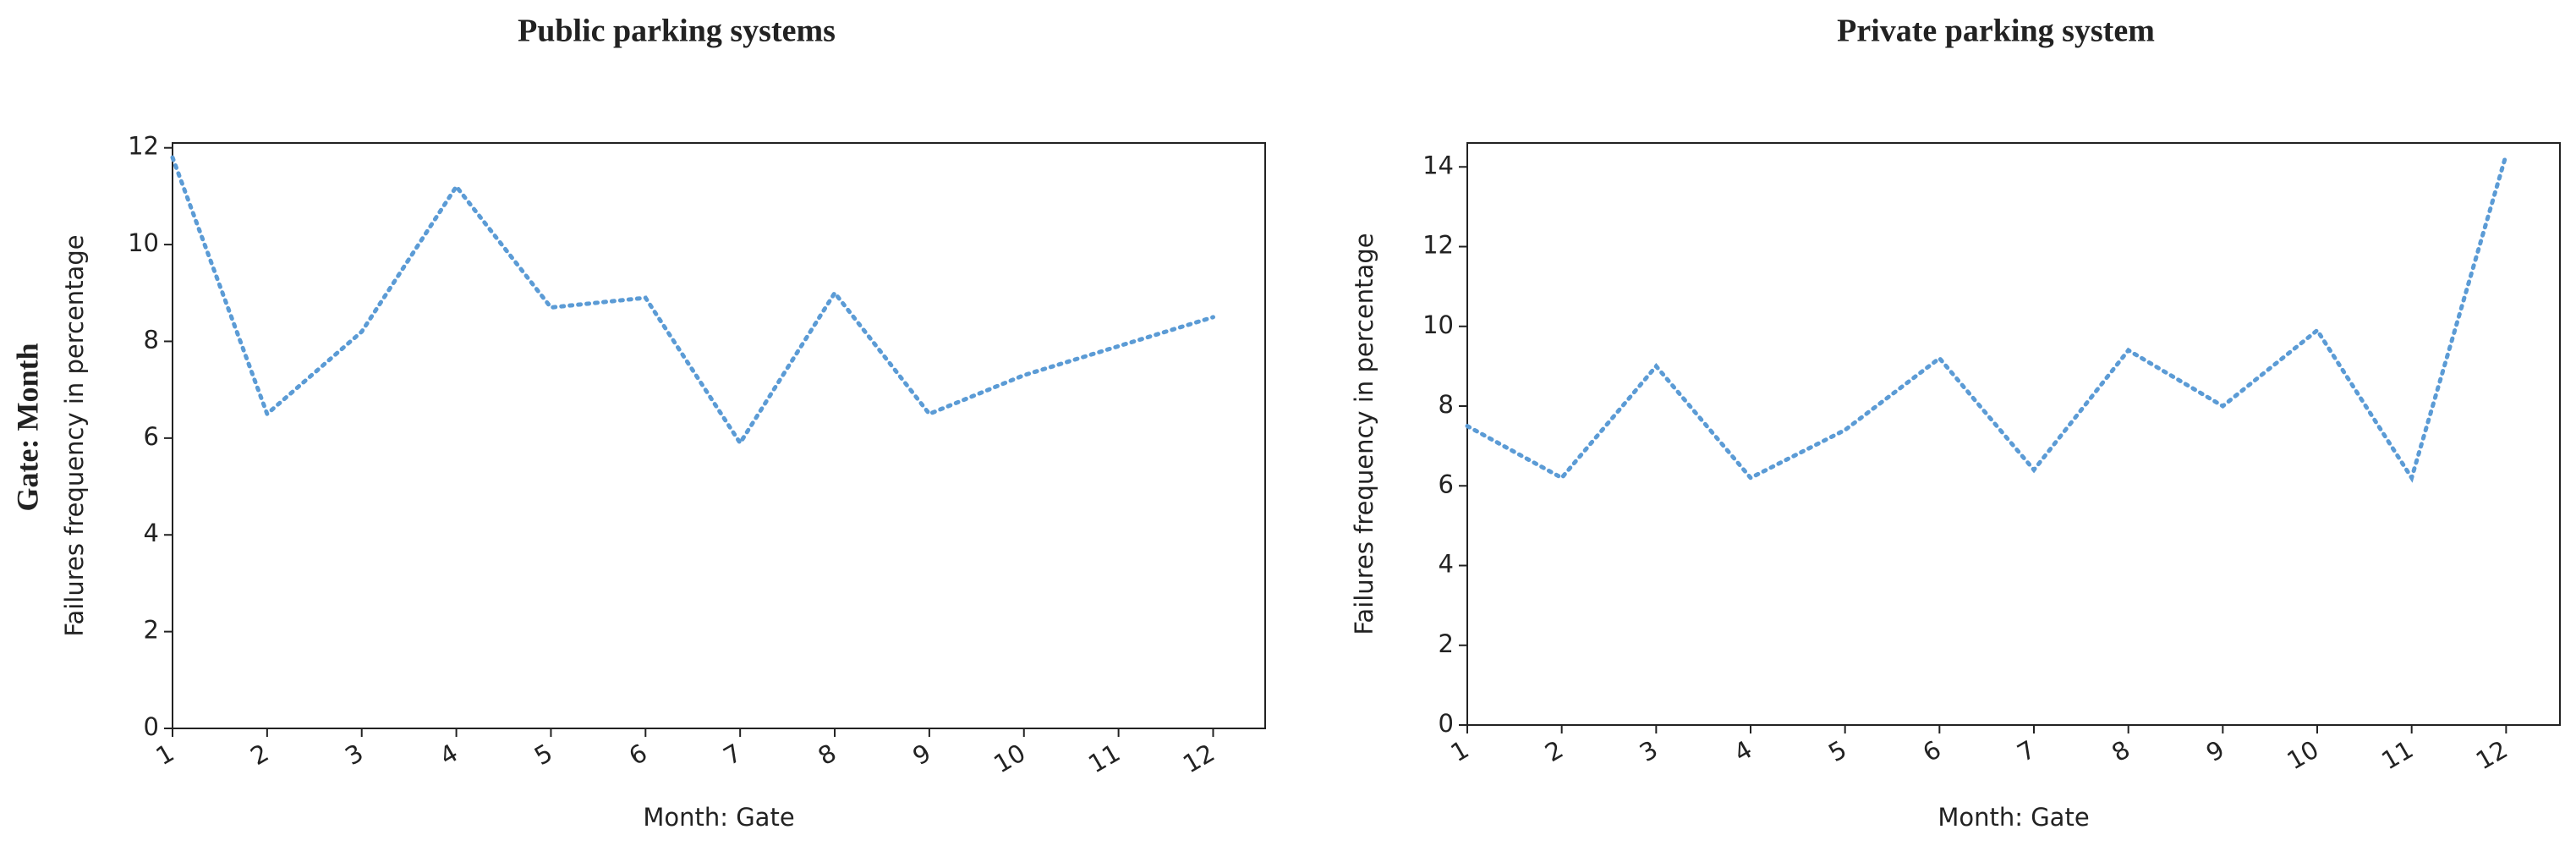 This screenshot has width=2576, height=846. What do you see at coordinates (27, 427) in the screenshot?
I see `annotation: Gate: Month` at bounding box center [27, 427].